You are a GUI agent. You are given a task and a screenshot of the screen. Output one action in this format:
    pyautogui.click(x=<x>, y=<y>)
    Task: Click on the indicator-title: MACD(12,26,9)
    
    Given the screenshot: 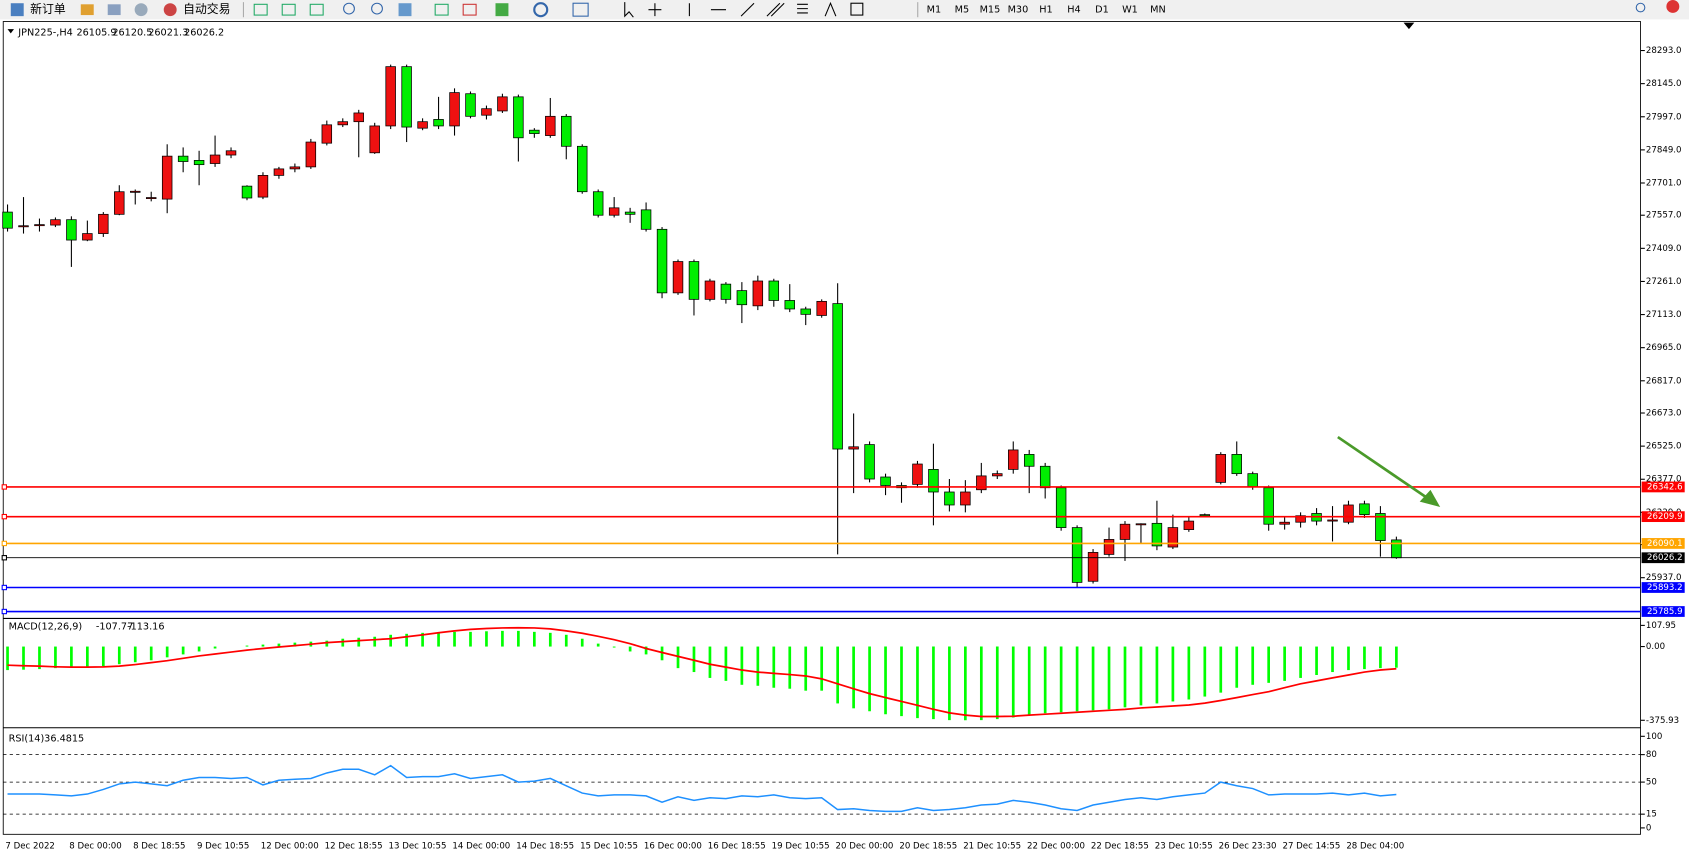 What is the action you would take?
    pyautogui.click(x=46, y=627)
    